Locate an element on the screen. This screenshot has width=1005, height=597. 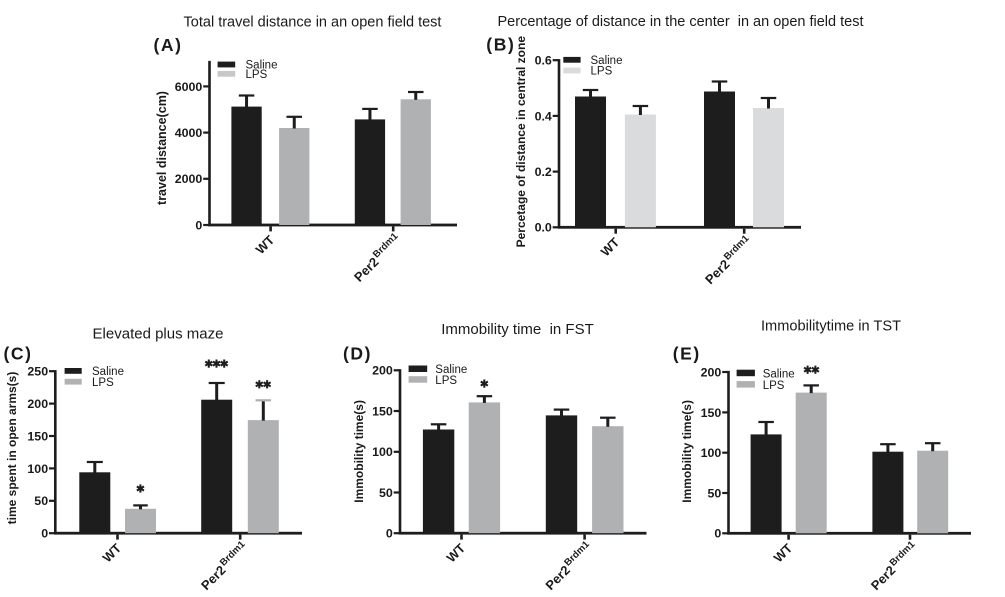
svg-text:Percetage of distance in centr: Percetage of distance in central zone is located at coordinates (521, 142).